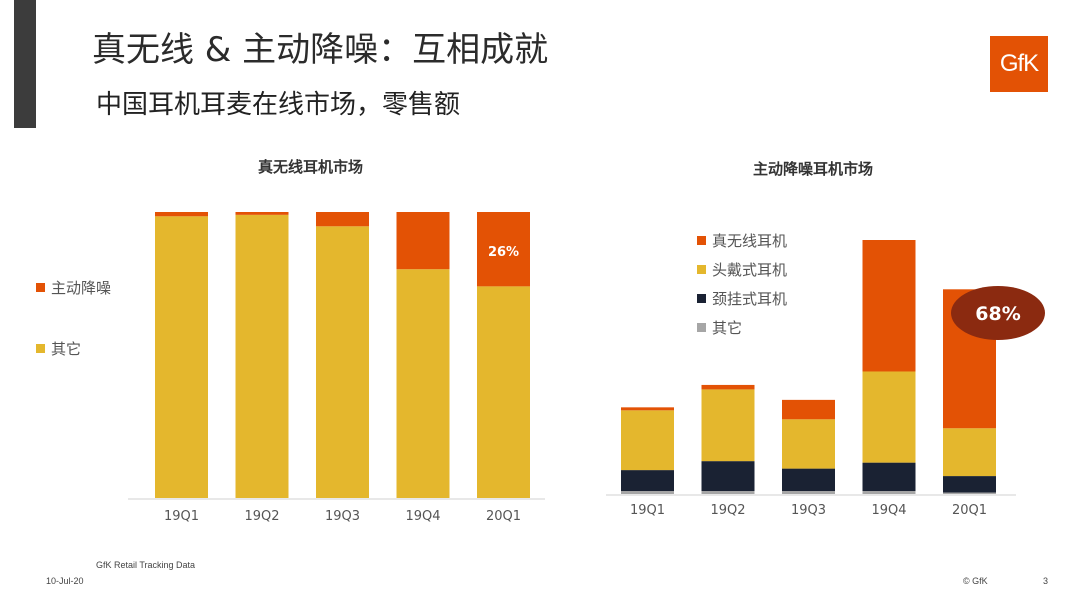  What do you see at coordinates (969, 510) in the screenshot?
I see `tick-label-c1-20Q1: 20Q1` at bounding box center [969, 510].